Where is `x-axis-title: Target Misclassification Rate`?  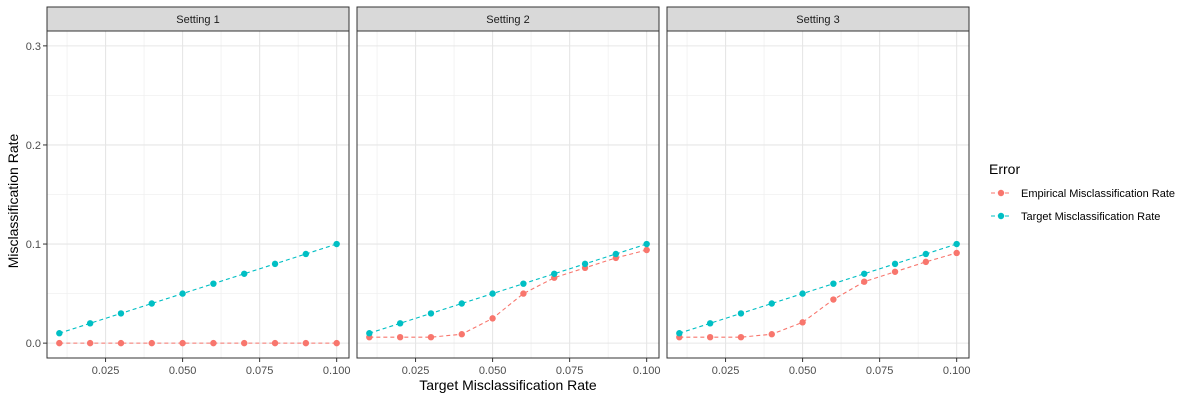
x-axis-title: Target Misclassification Rate is located at coordinates (508, 385).